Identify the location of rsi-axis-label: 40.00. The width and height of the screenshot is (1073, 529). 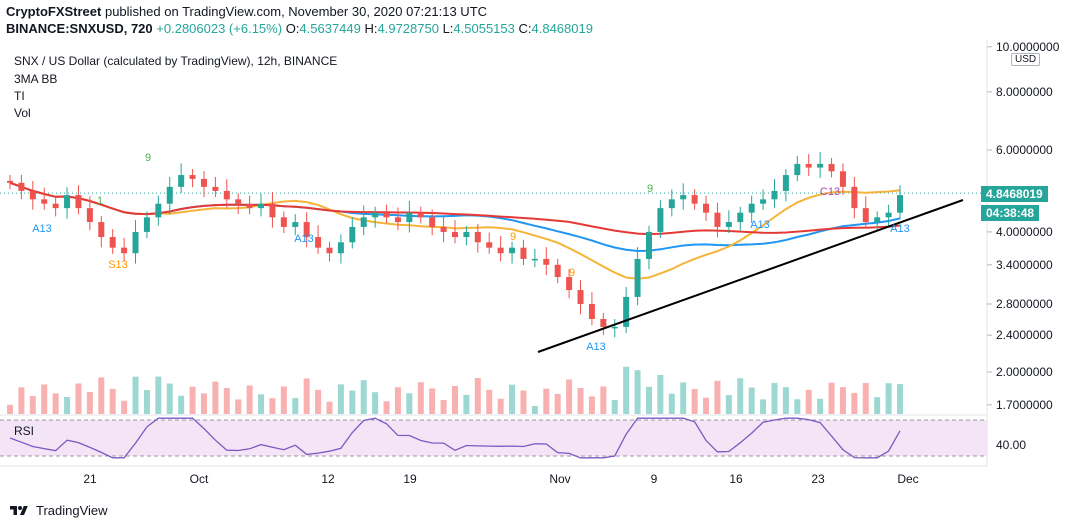
(1011, 445).